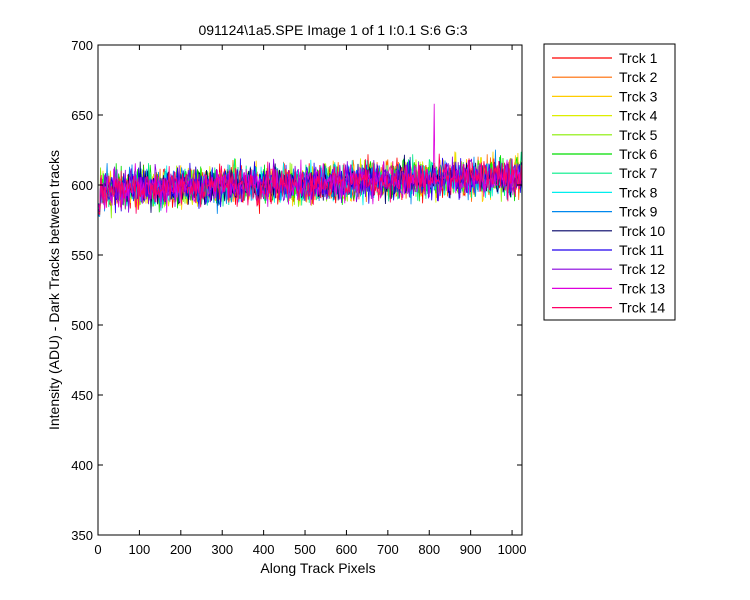 The width and height of the screenshot is (750, 600). I want to click on x-tick-label: 500, so click(305, 549).